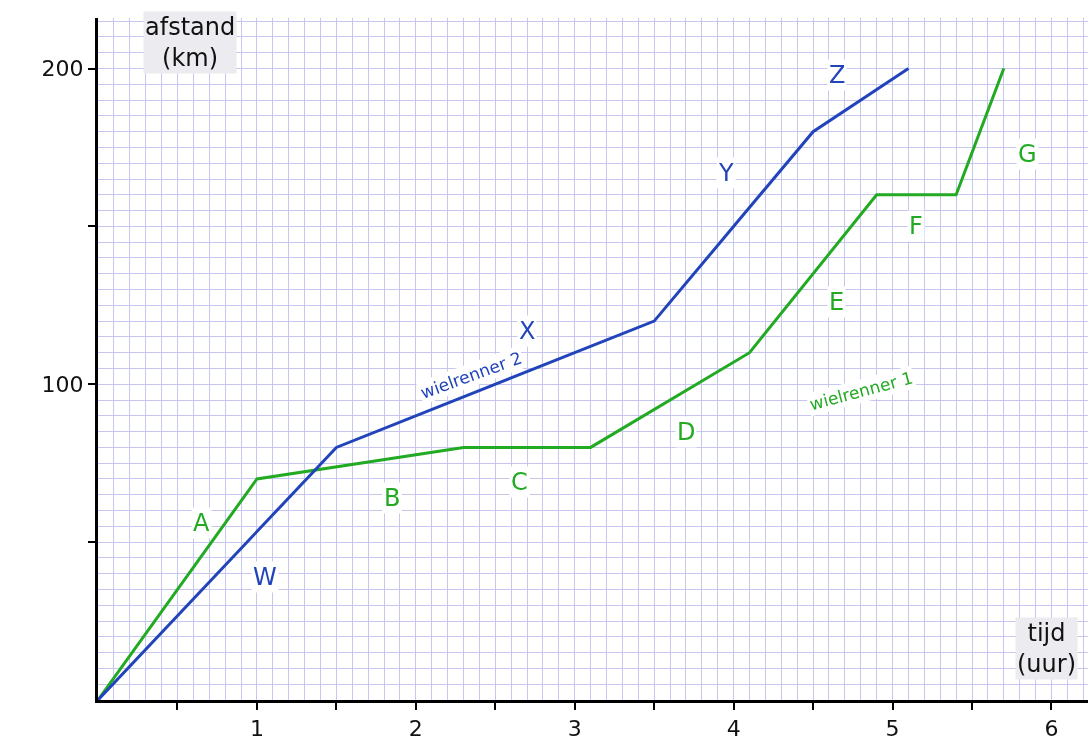 The height and width of the screenshot is (753, 1088). What do you see at coordinates (686, 432) in the screenshot?
I see `annotation: D` at bounding box center [686, 432].